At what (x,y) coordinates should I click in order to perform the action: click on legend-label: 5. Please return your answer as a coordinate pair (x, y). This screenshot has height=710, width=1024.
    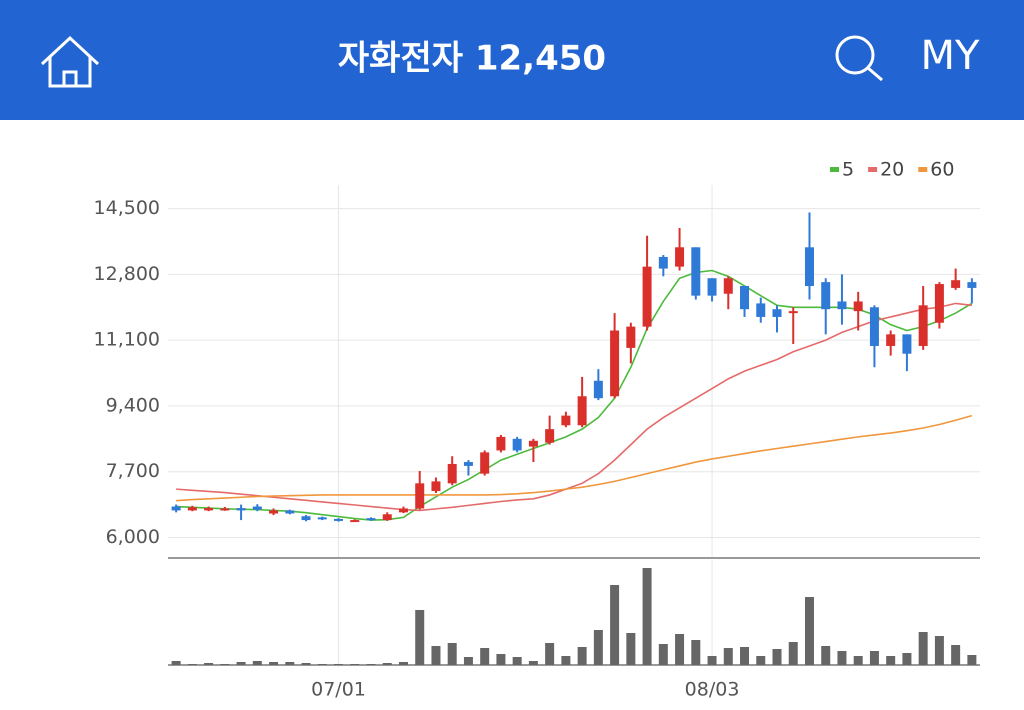
    Looking at the image, I should click on (848, 170).